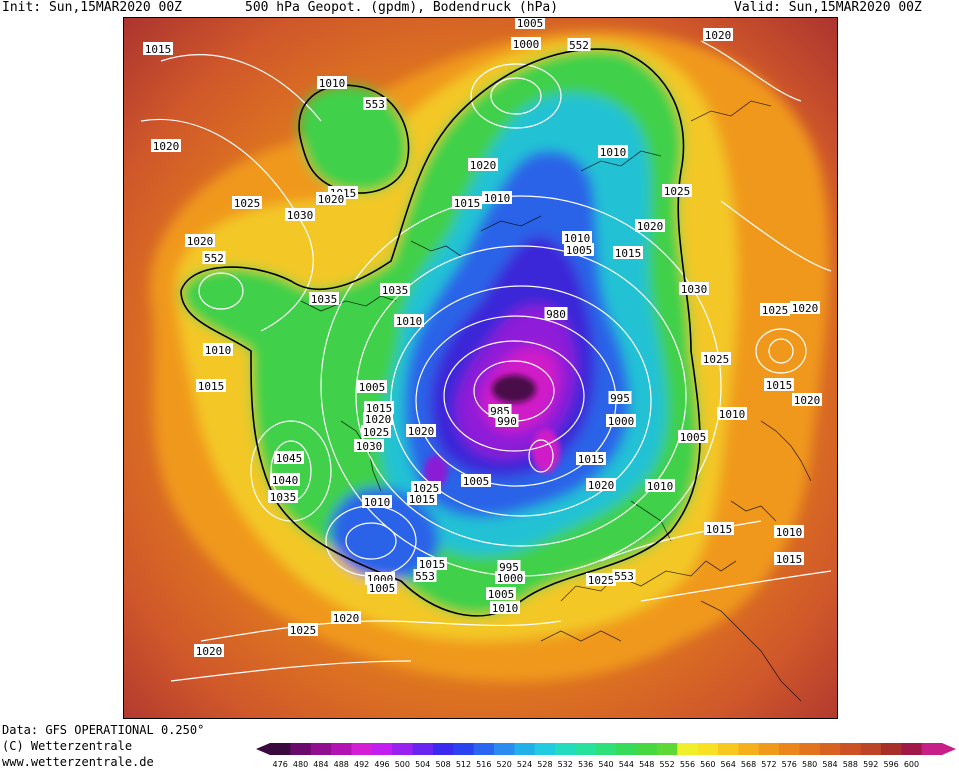 Image resolution: width=959 pixels, height=774 pixels. Describe the element at coordinates (514, 389) in the screenshot. I see `low-core-center` at that location.